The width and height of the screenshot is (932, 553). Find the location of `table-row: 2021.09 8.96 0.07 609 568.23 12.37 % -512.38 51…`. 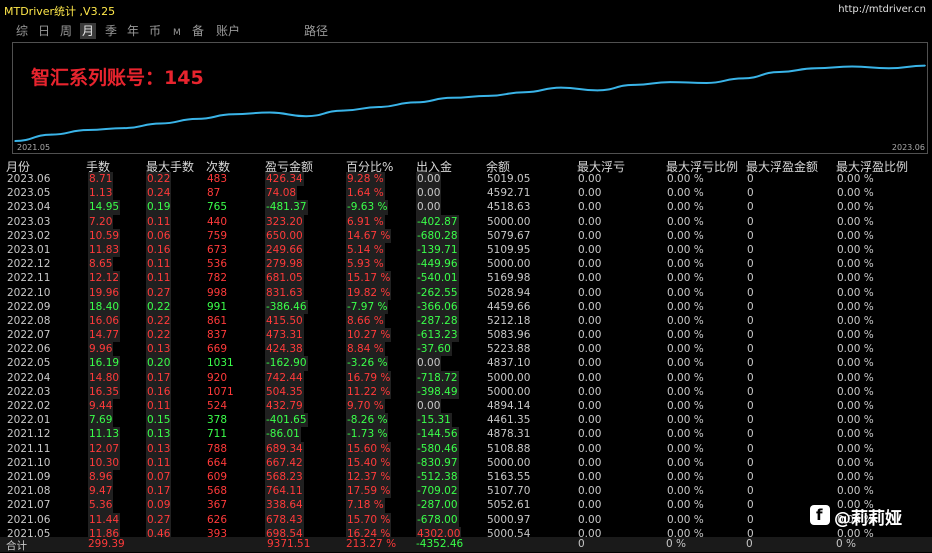

table-row: 2021.09 8.96 0.07 609 568.23 12.37 % -512.38 51… is located at coordinates (466, 477).